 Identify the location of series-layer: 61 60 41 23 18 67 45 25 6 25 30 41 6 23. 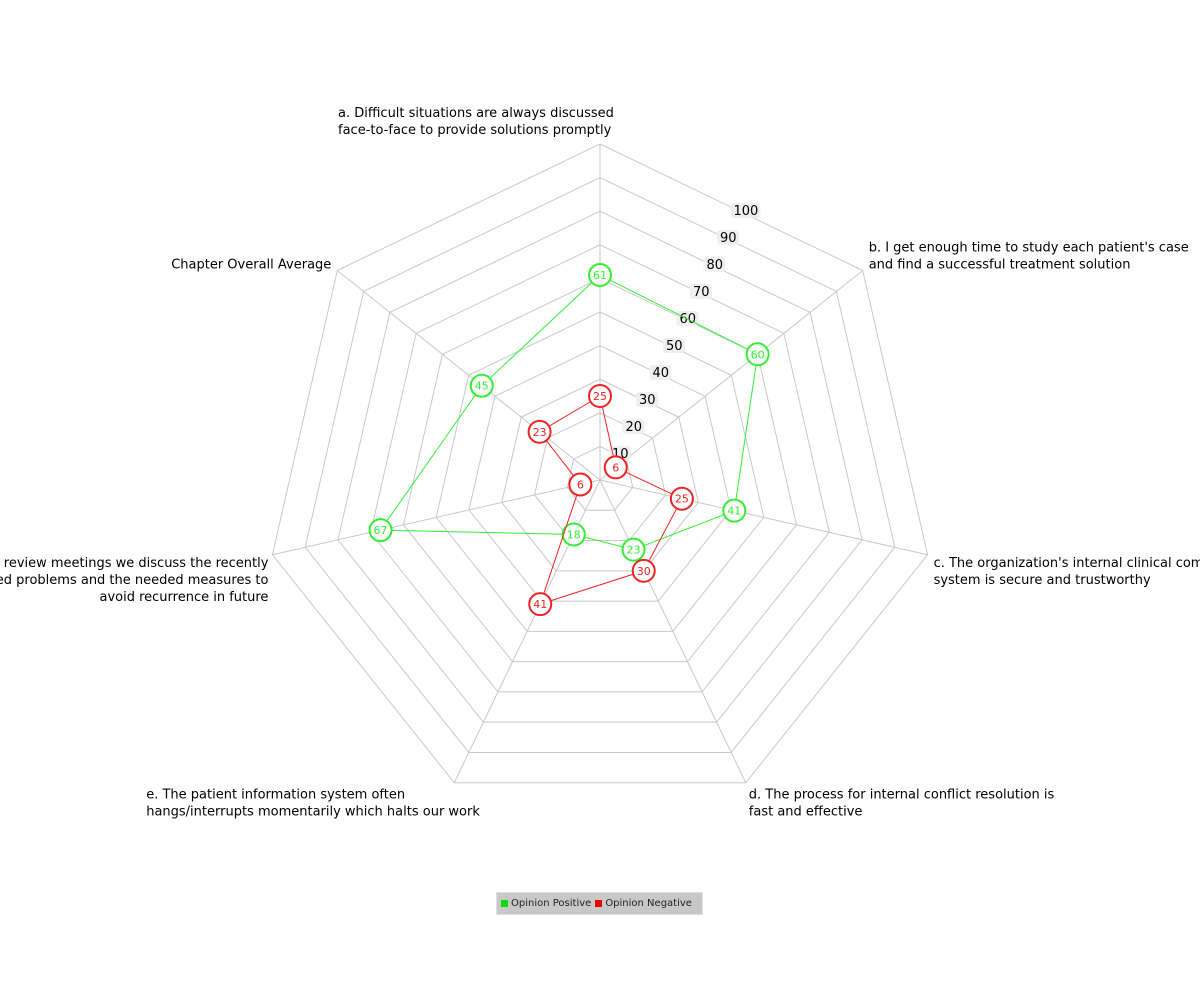
(569, 440).